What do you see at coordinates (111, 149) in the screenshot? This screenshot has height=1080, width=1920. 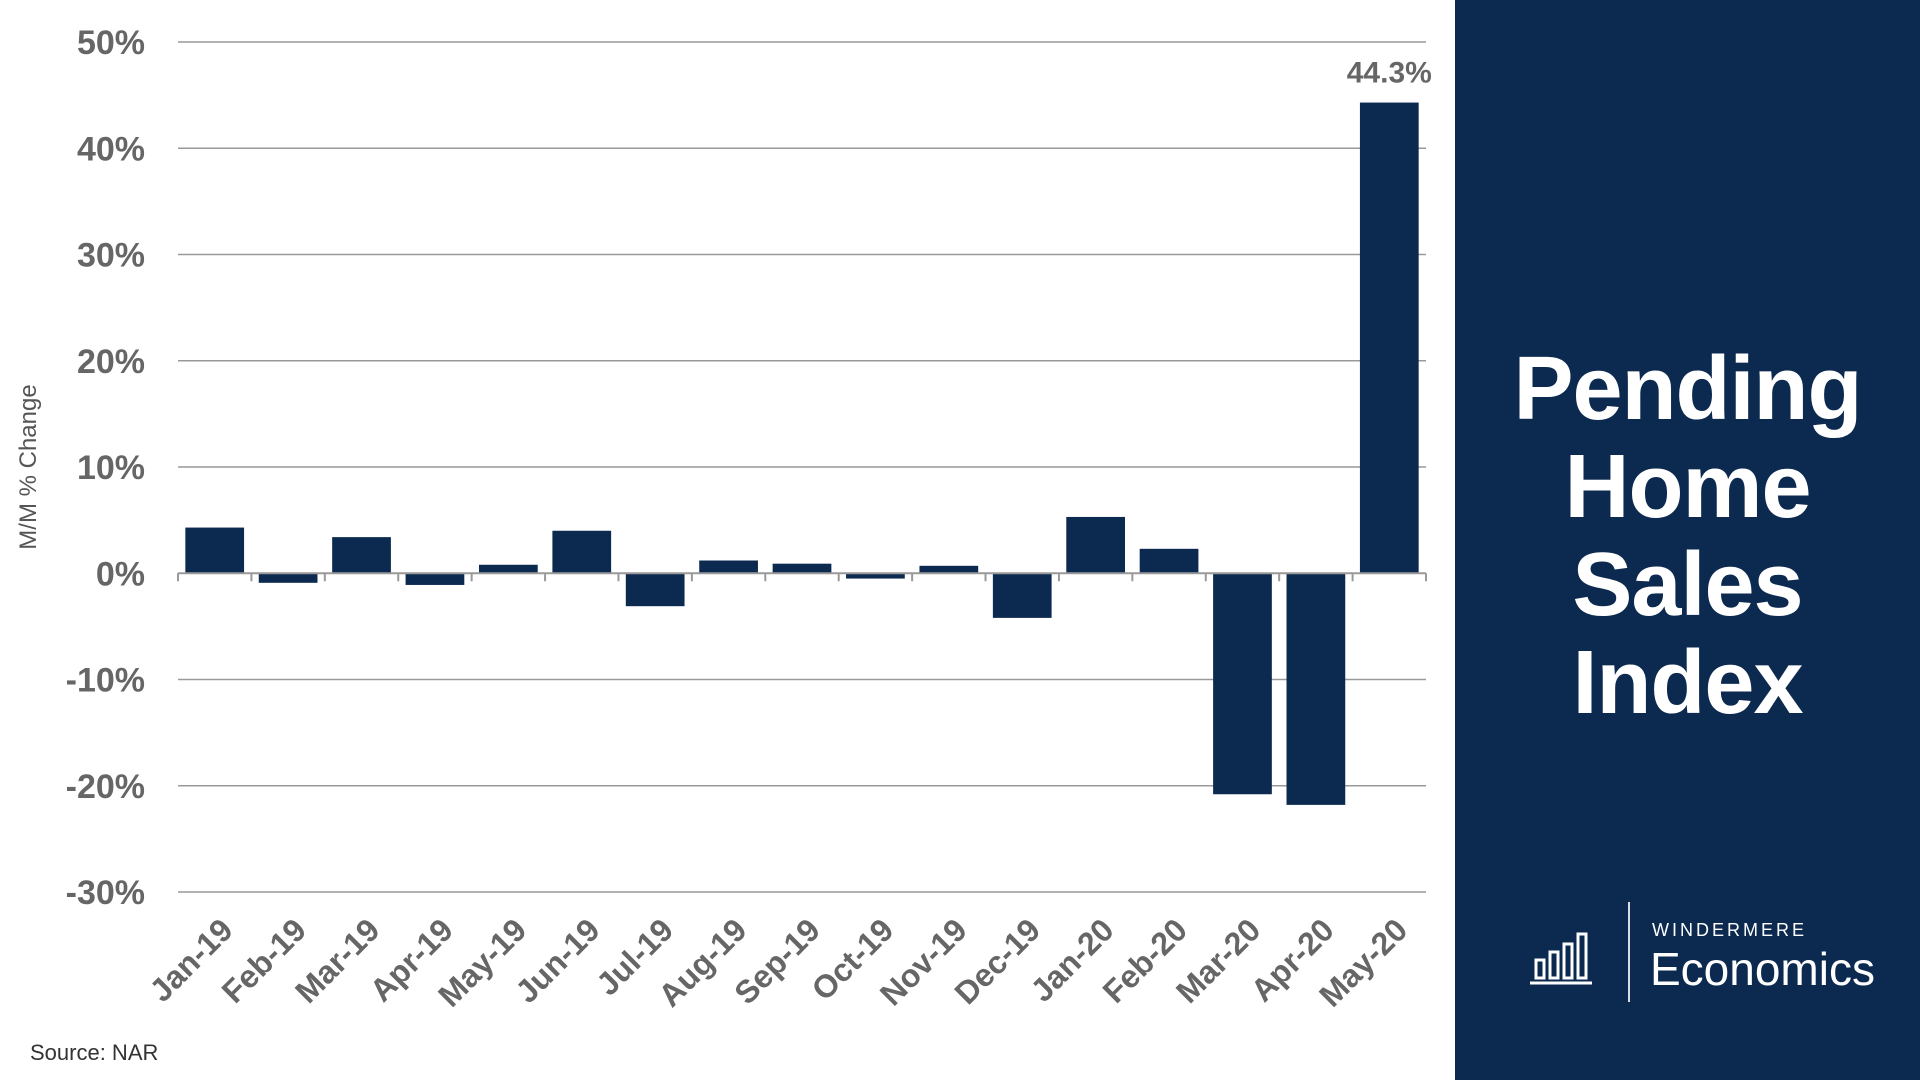 I see `y-tick-label: 40%` at bounding box center [111, 149].